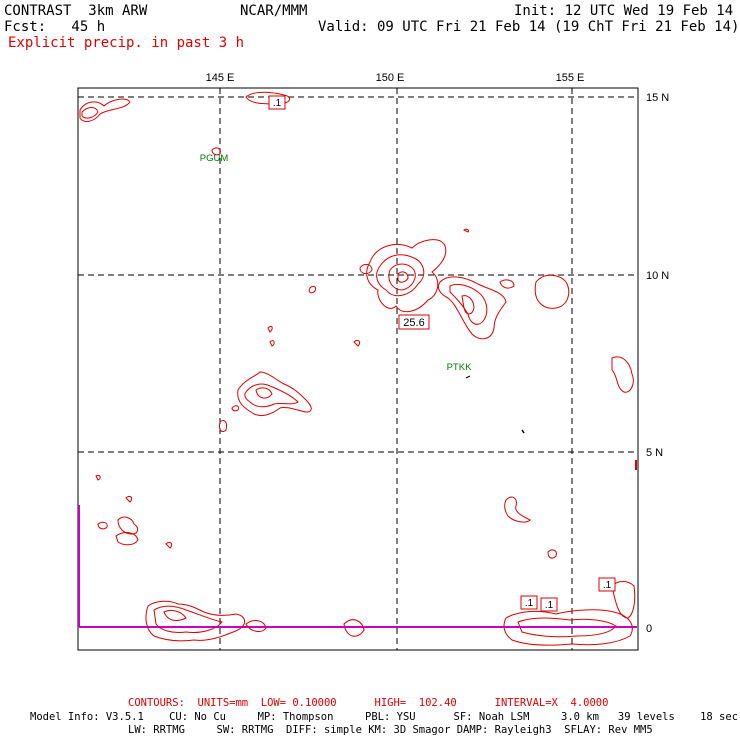 The width and height of the screenshot is (740, 740). I want to click on station-pgum: PGUM, so click(214, 158).